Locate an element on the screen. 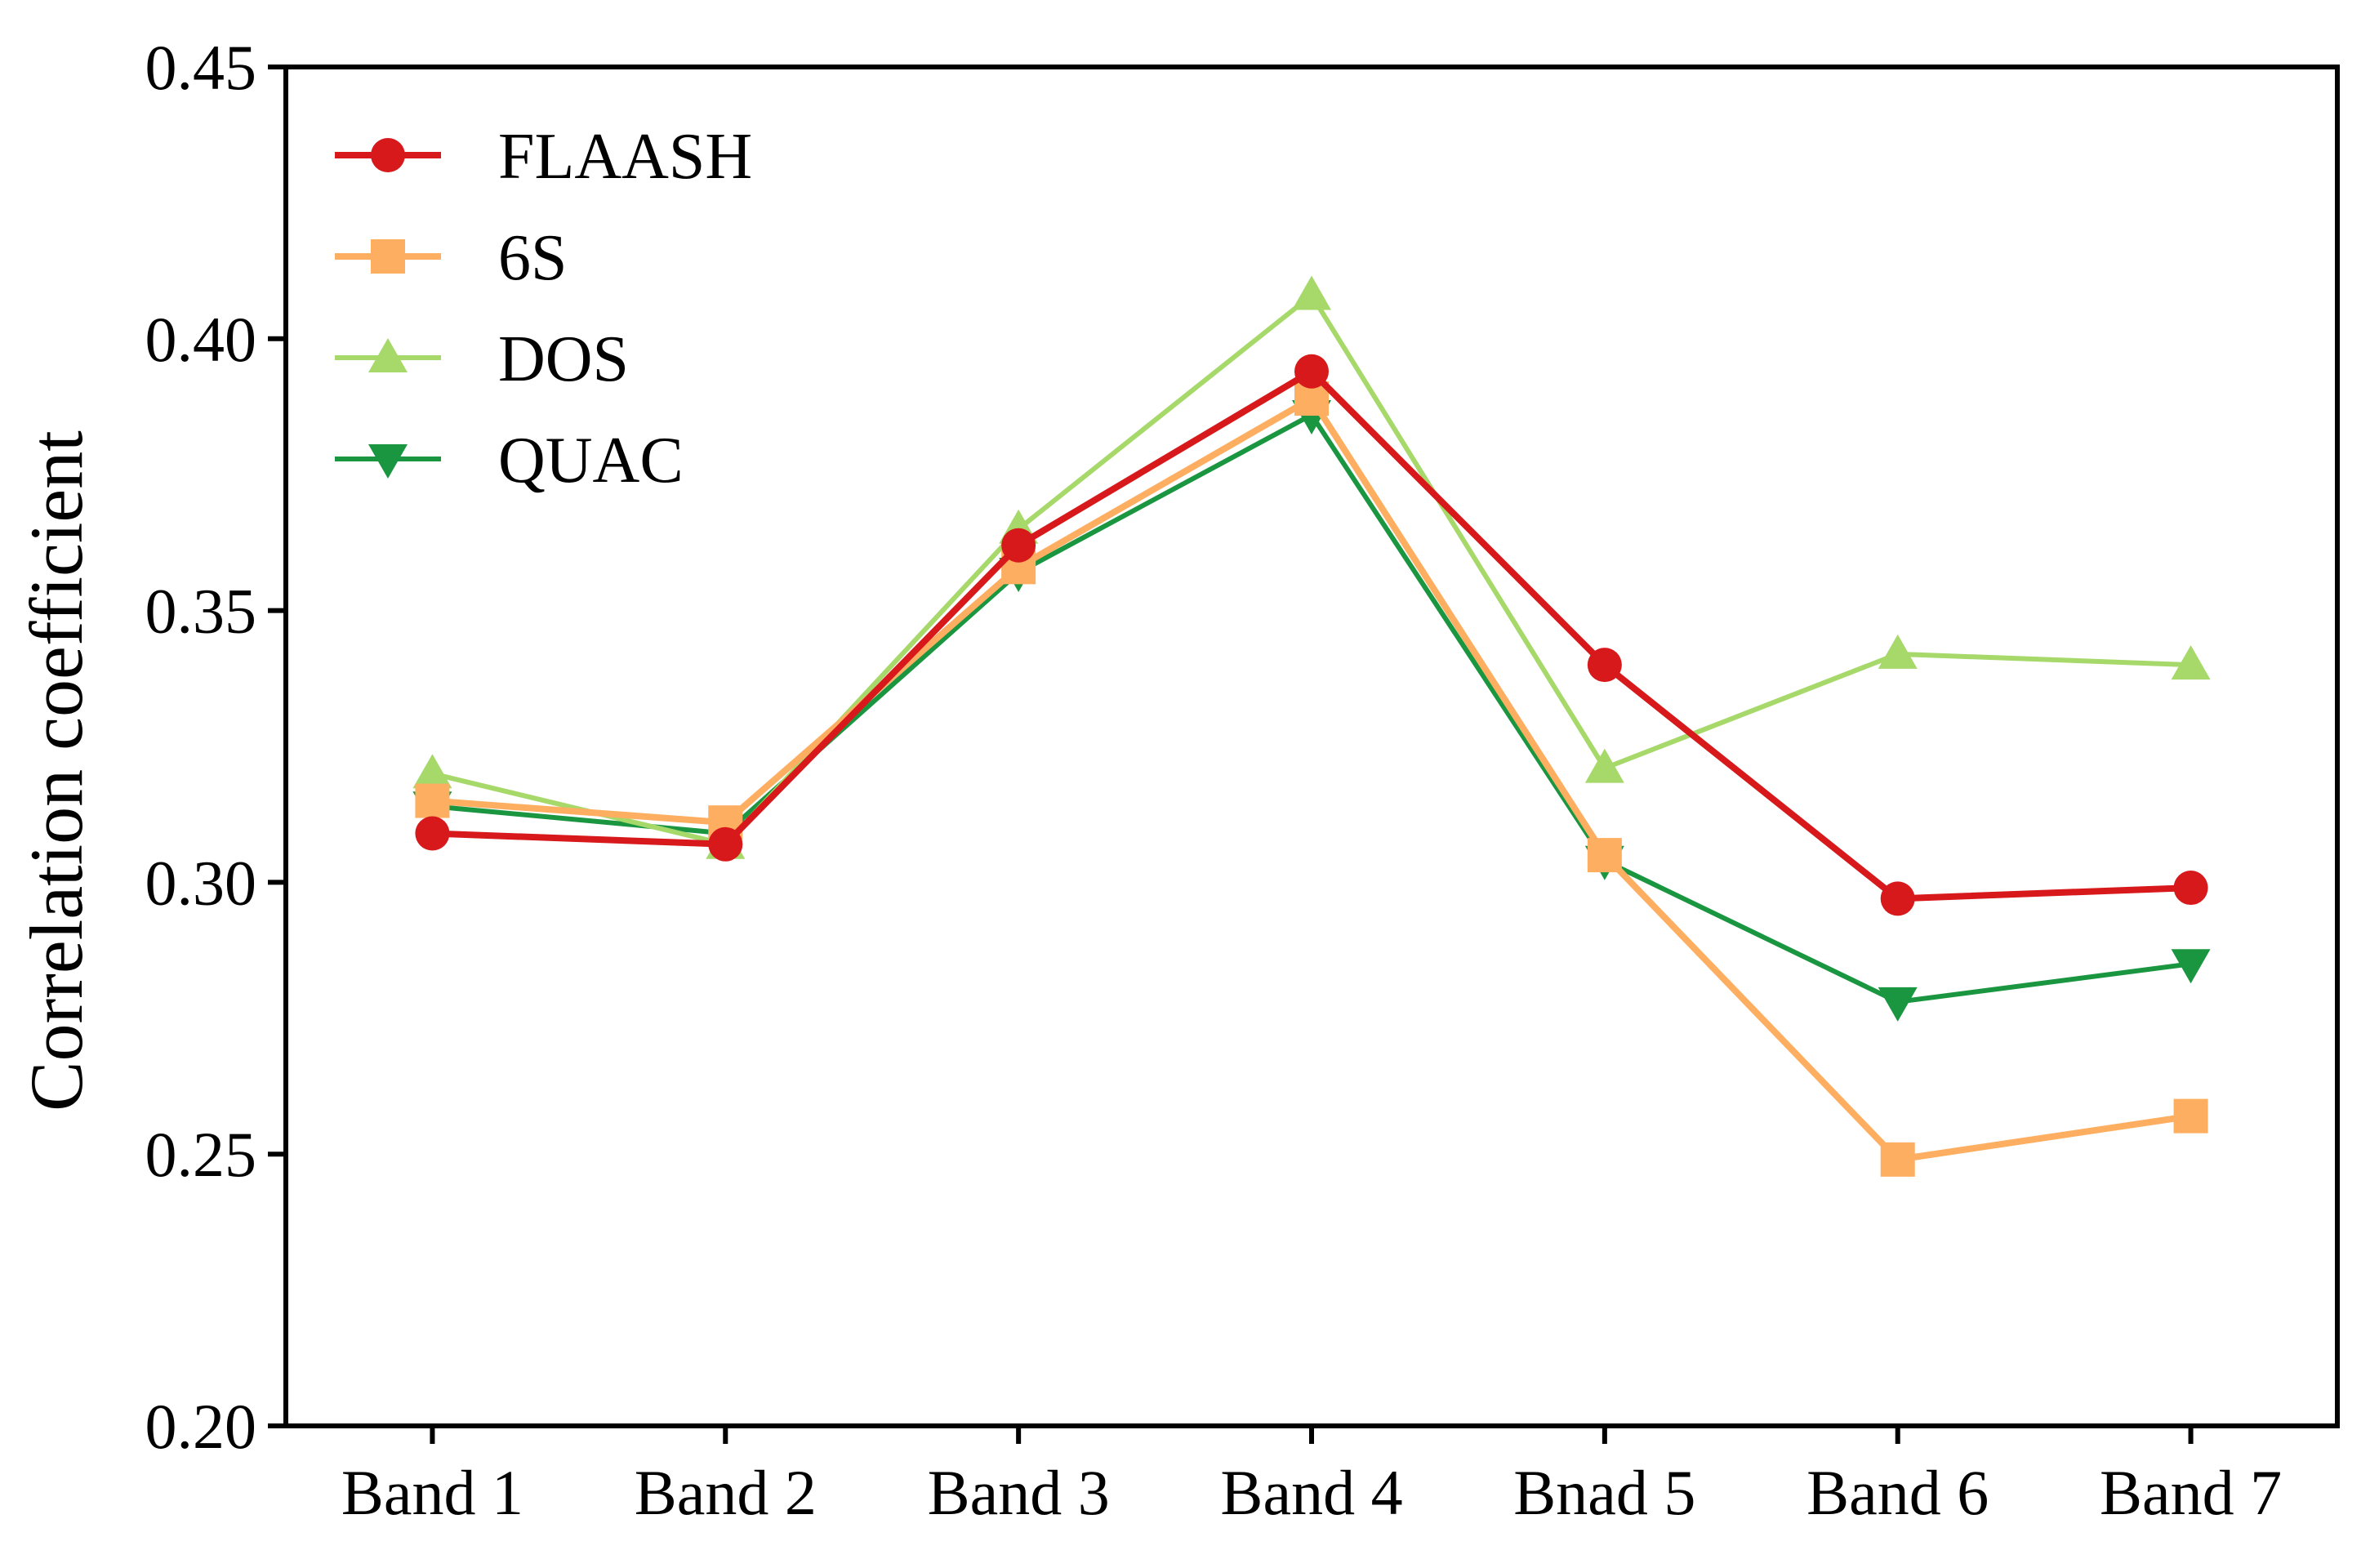  legend-item: FLAASH is located at coordinates (543, 157).